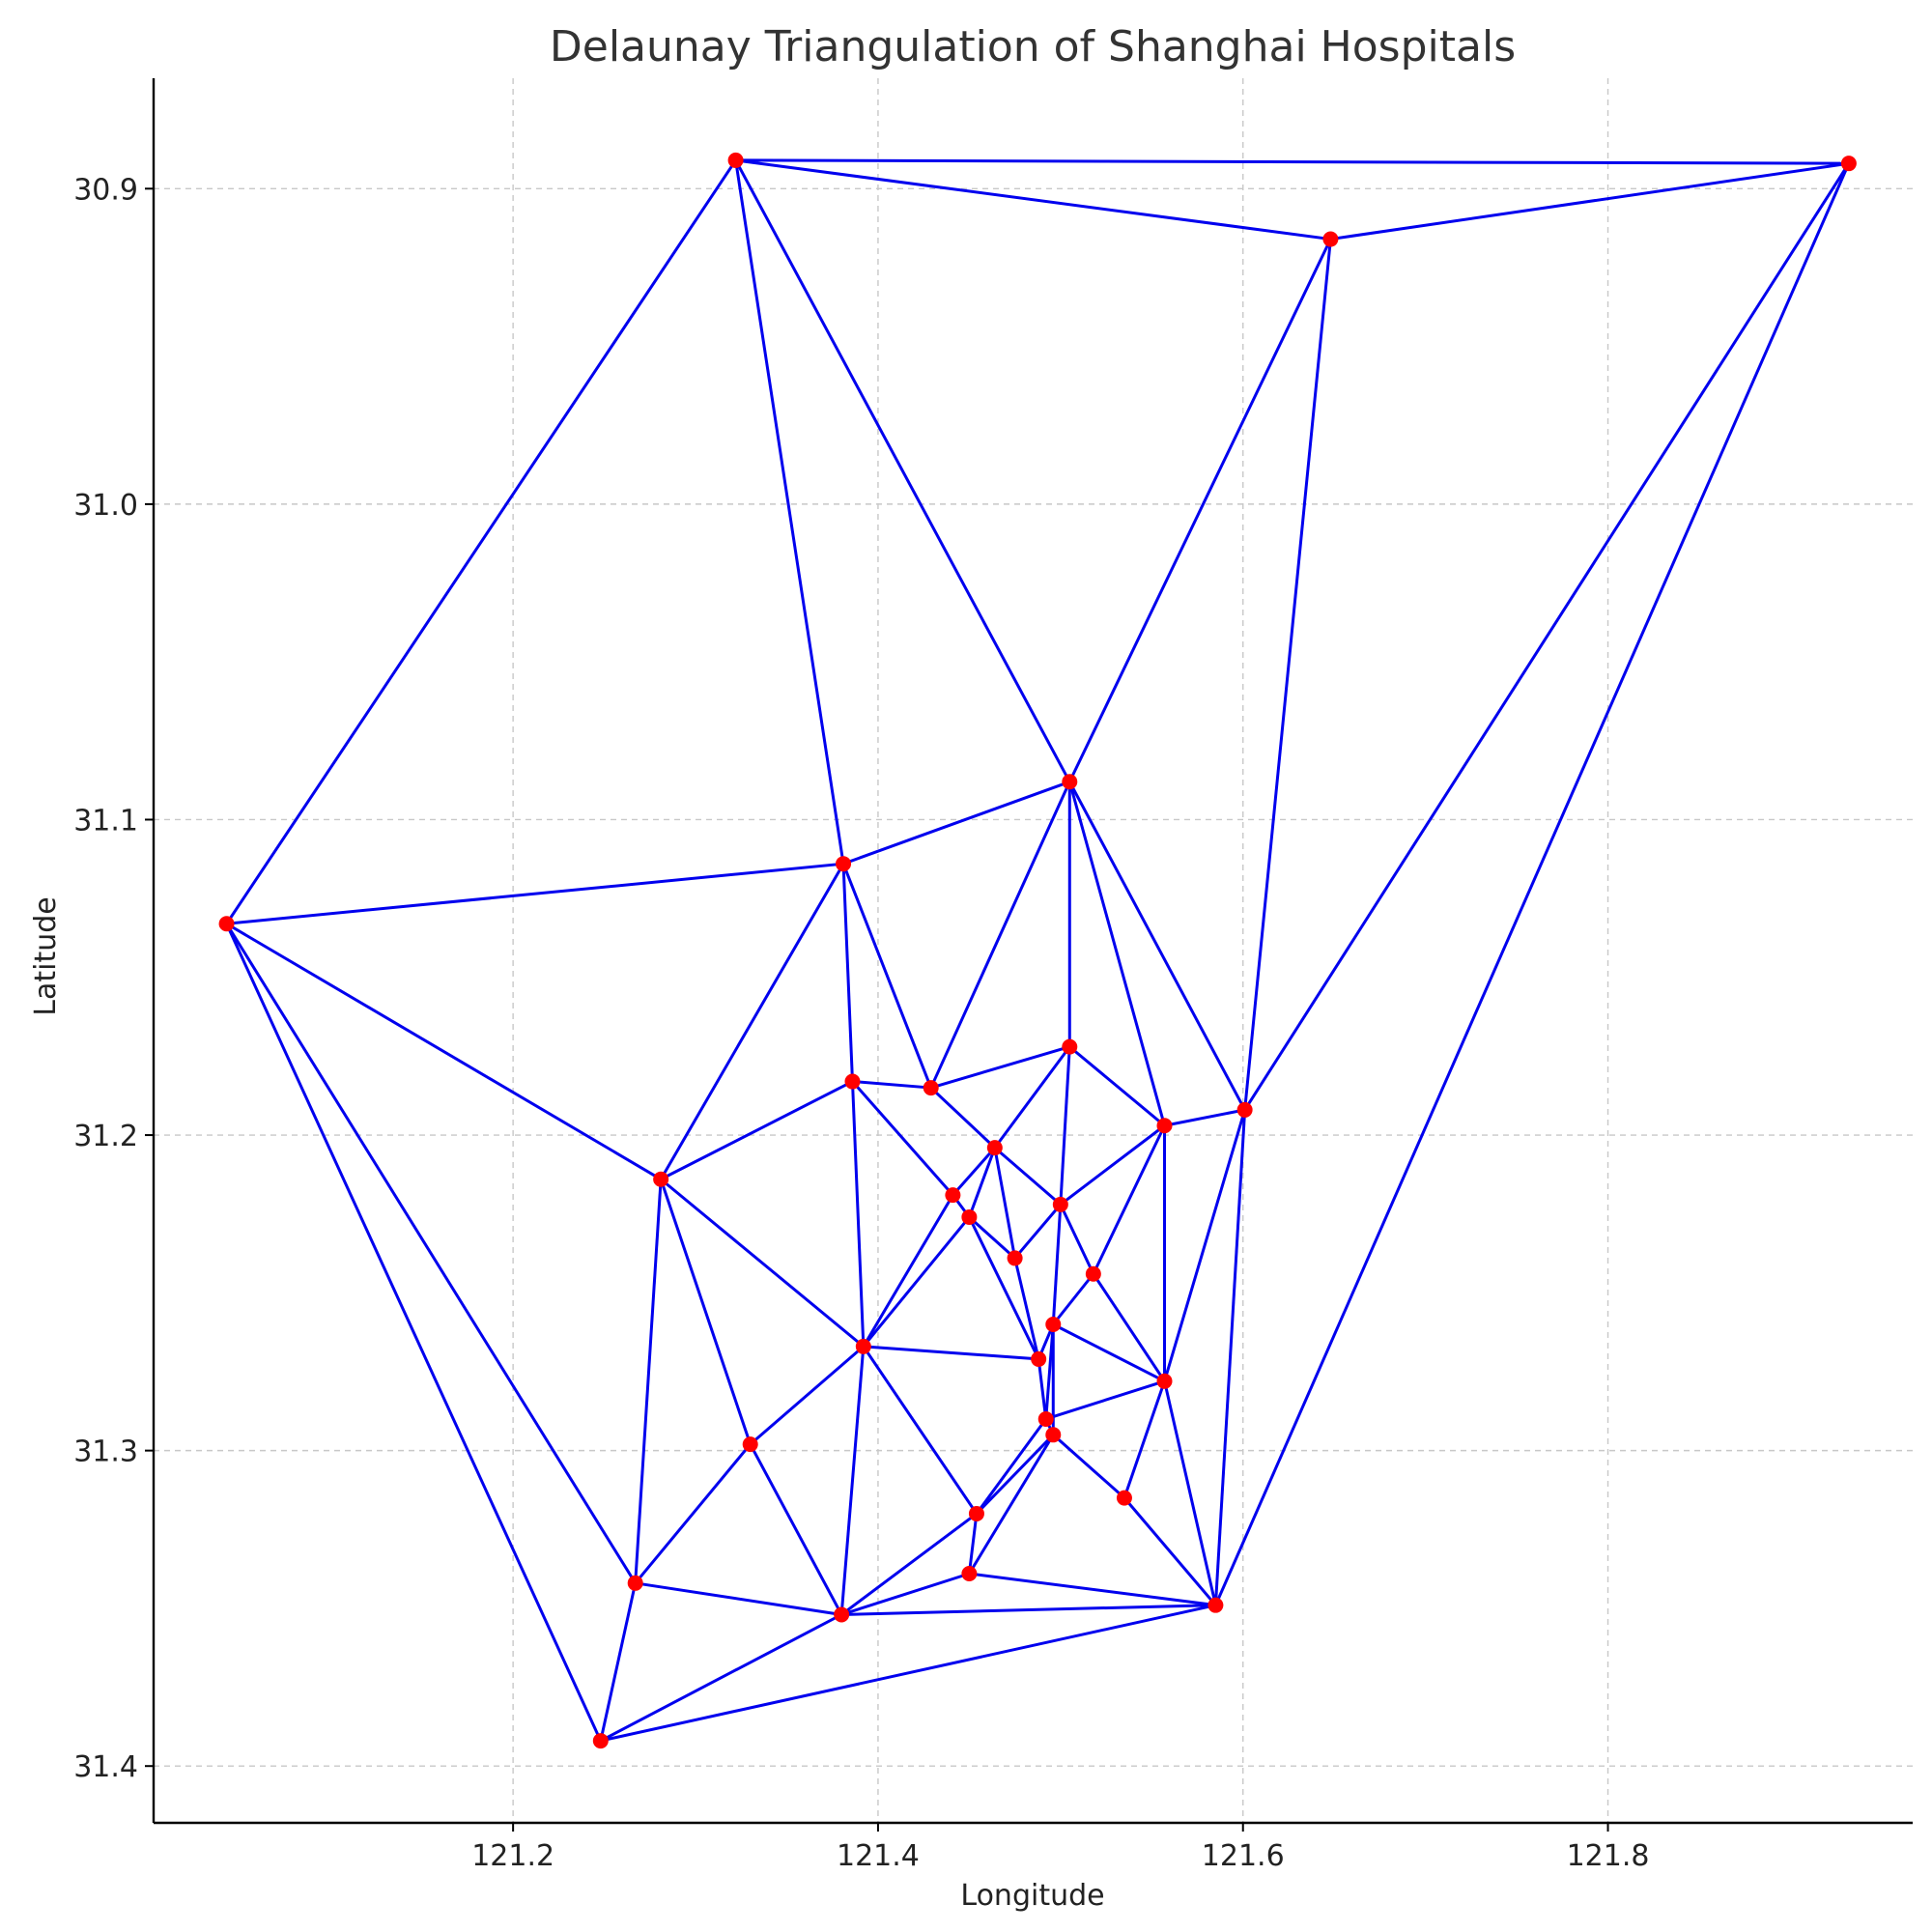  What do you see at coordinates (1032, 1896) in the screenshot?
I see `x-axis-label: Longitude` at bounding box center [1032, 1896].